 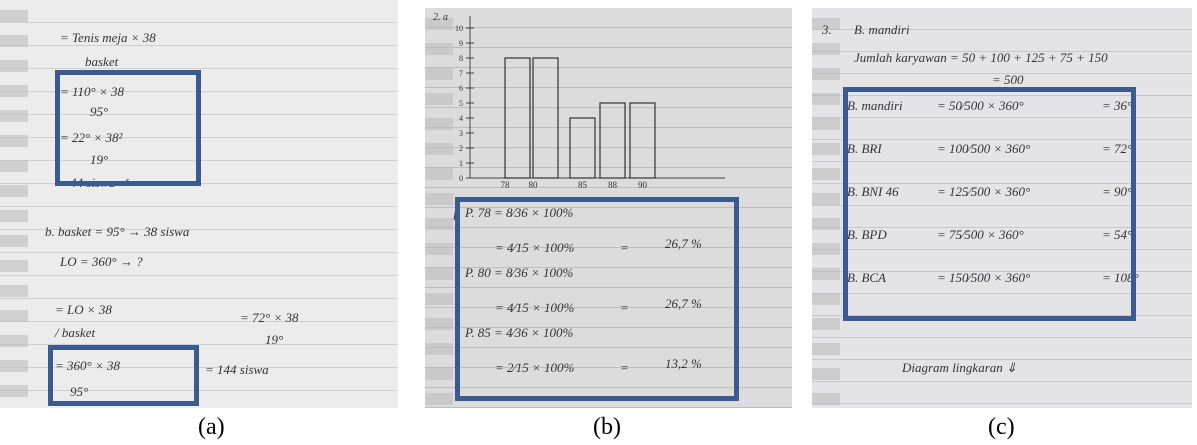 What do you see at coordinates (461, 148) in the screenshot?
I see `y-tick-label: 2` at bounding box center [461, 148].